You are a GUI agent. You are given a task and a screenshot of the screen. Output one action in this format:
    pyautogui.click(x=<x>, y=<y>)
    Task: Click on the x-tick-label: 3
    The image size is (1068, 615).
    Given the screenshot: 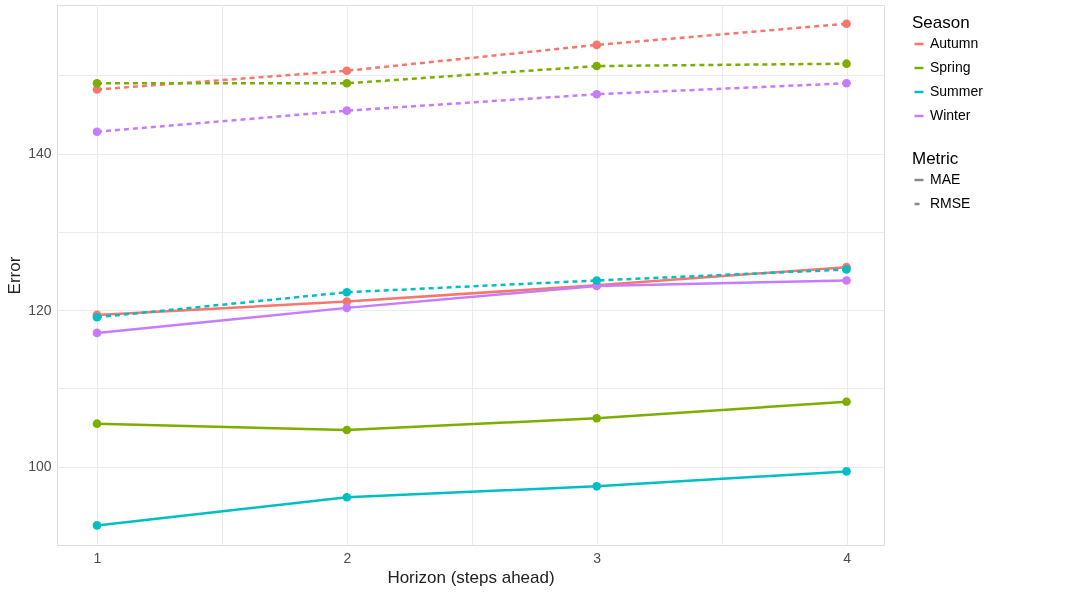 What is the action you would take?
    pyautogui.click(x=597, y=557)
    